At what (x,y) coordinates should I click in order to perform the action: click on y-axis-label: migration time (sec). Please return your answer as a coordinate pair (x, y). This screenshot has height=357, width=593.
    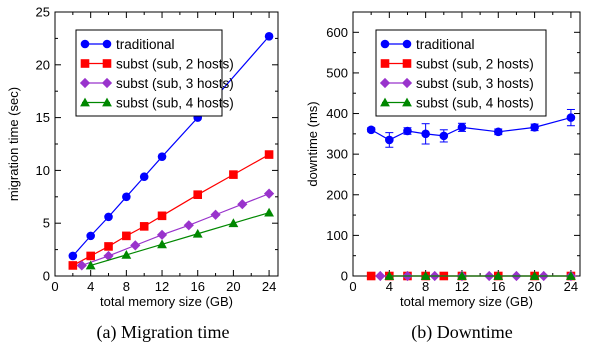
    Looking at the image, I should click on (13, 144).